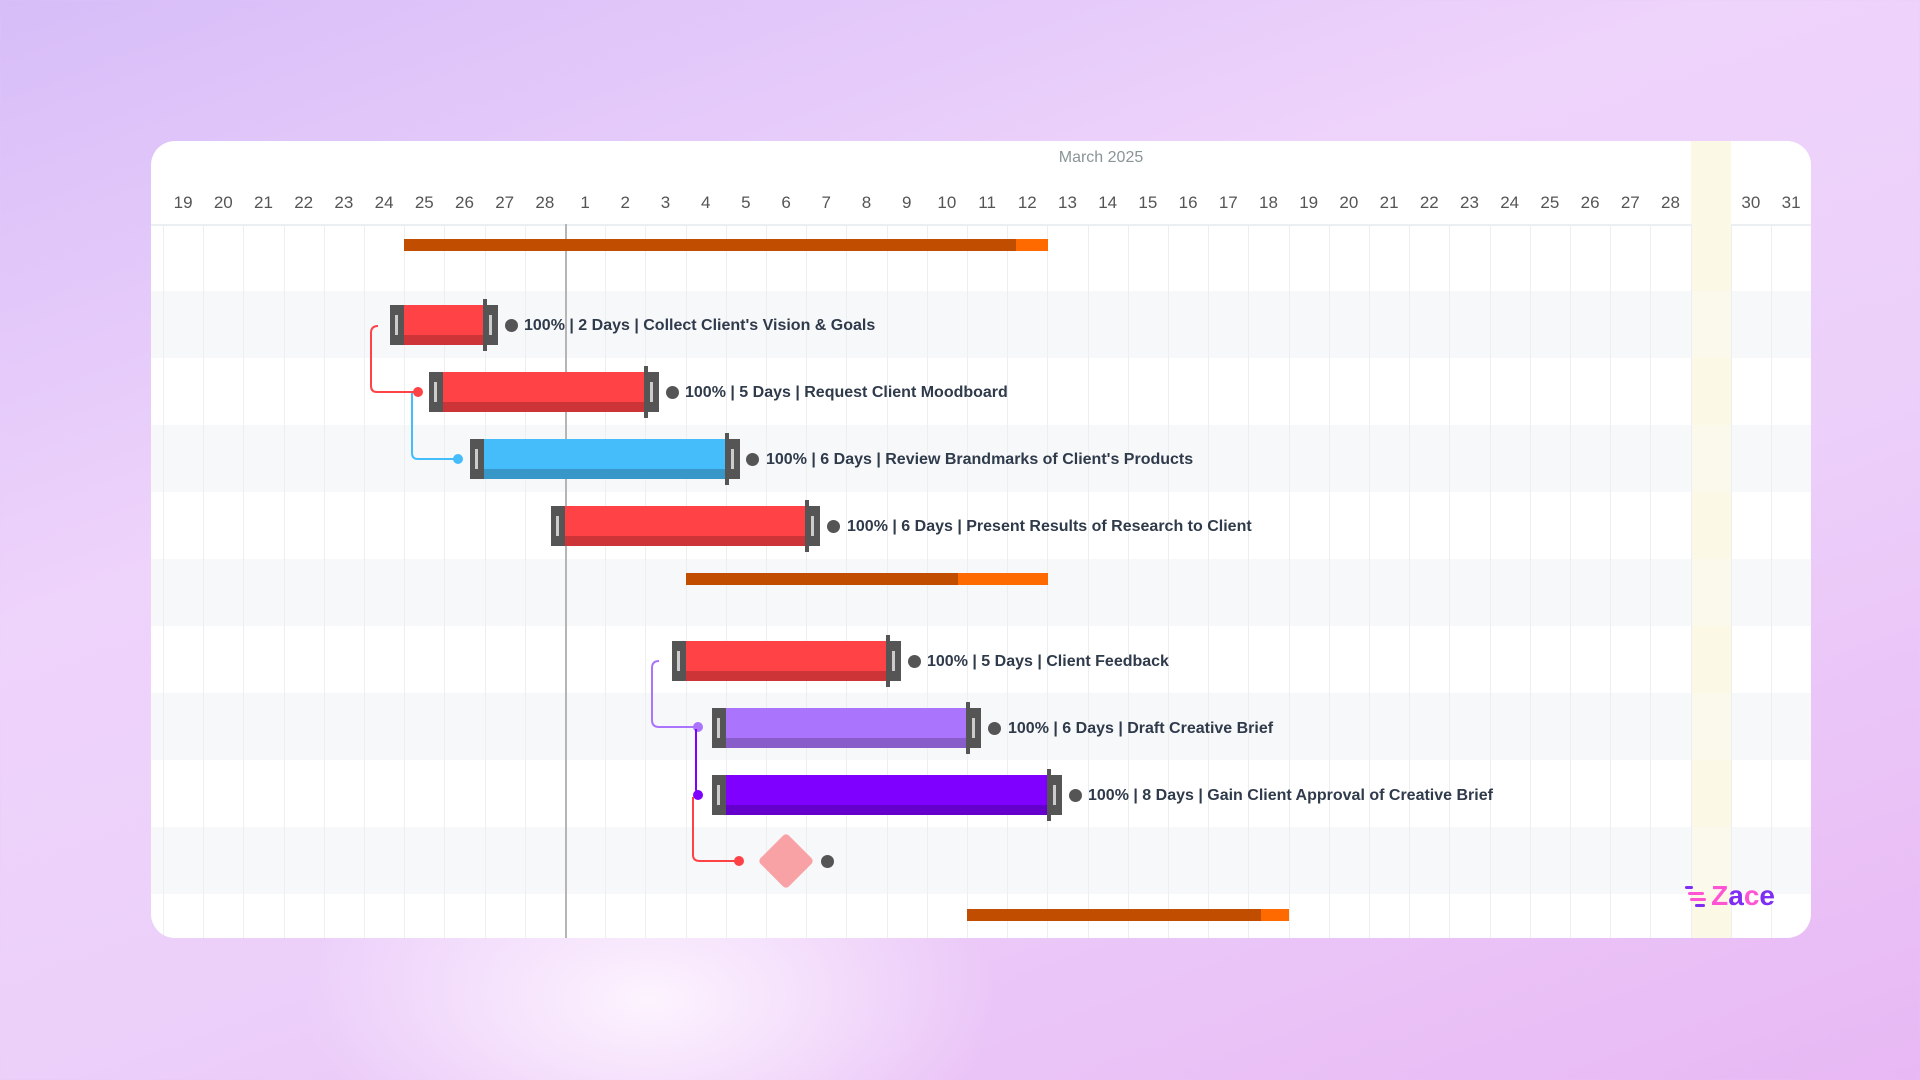 This screenshot has width=1920, height=1080. I want to click on day-column-label: 18, so click(1268, 202).